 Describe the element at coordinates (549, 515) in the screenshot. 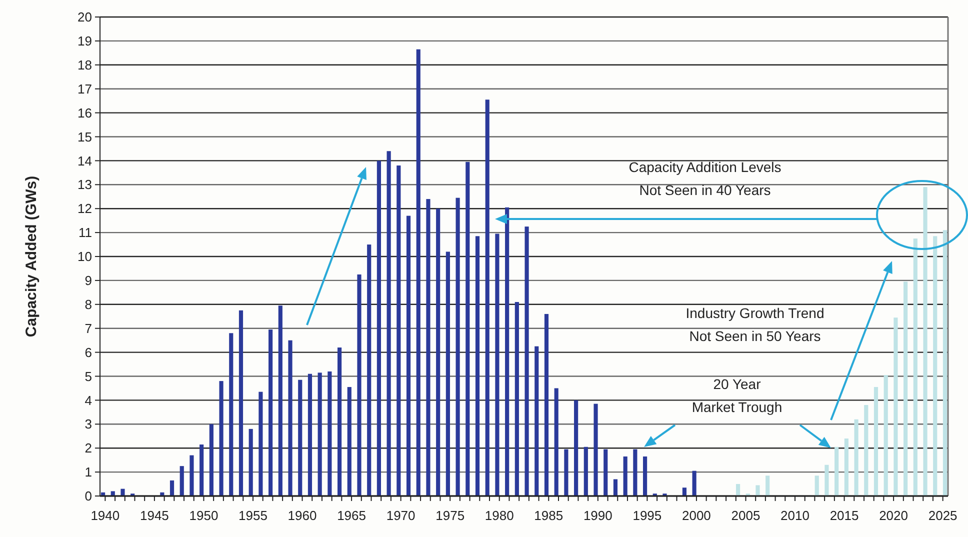

I see `x-tick-label: 1985` at that location.